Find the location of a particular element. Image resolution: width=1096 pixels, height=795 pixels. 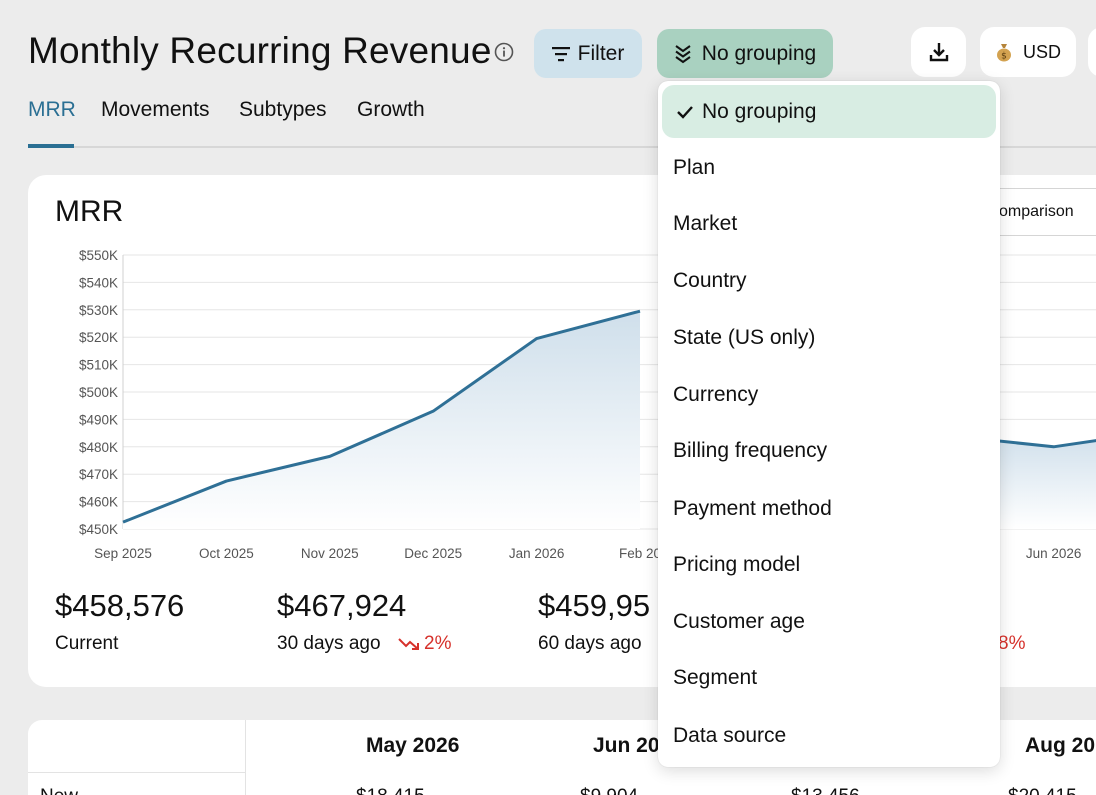

money-bag-icon: $ is located at coordinates (1003, 53).